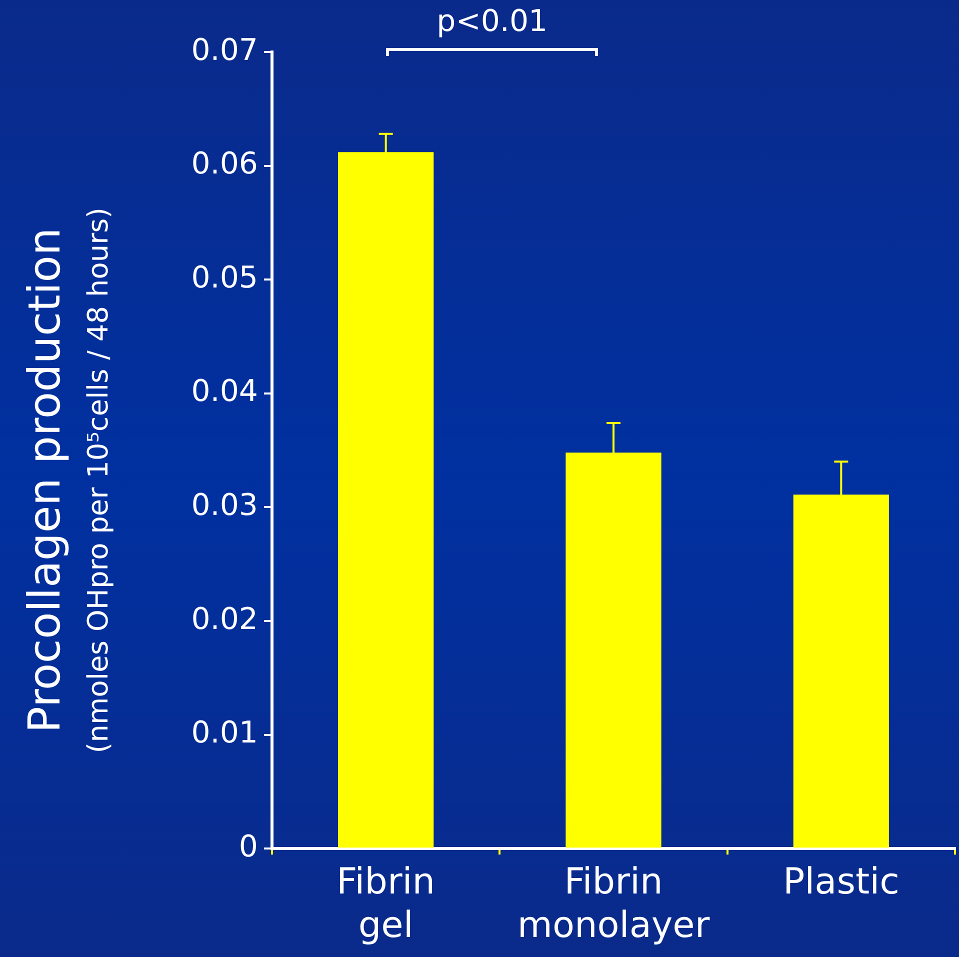  Describe the element at coordinates (224, 733) in the screenshot. I see `y-tick-label: 0.01` at that location.